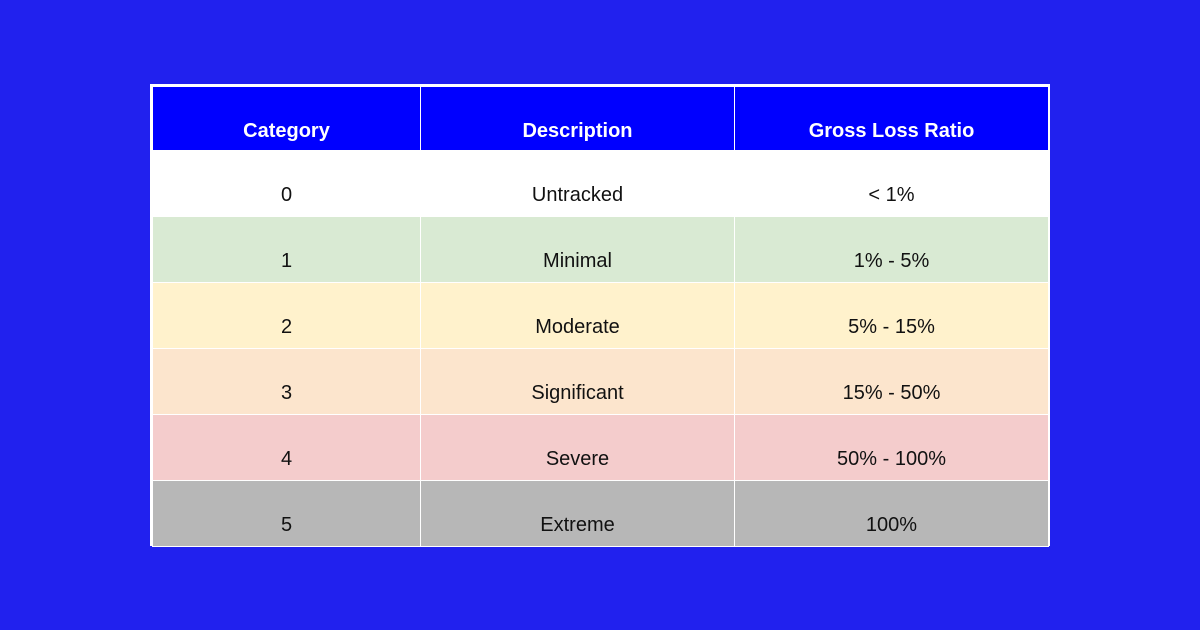  What do you see at coordinates (891, 381) in the screenshot?
I see `gross-loss-ratio-cell: 15% - 50%` at bounding box center [891, 381].